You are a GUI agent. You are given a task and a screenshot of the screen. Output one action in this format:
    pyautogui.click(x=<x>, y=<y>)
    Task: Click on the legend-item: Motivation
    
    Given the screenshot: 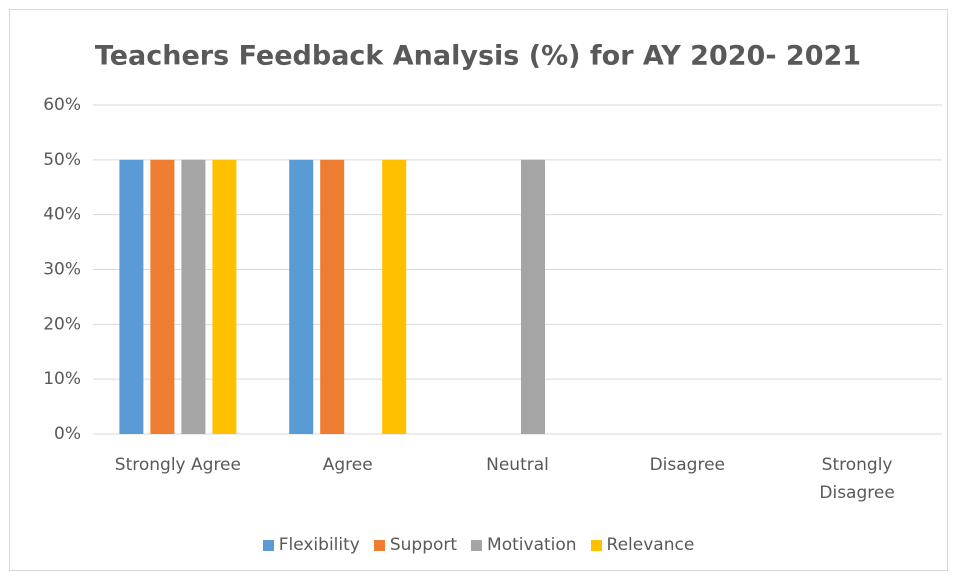 What is the action you would take?
    pyautogui.click(x=524, y=545)
    